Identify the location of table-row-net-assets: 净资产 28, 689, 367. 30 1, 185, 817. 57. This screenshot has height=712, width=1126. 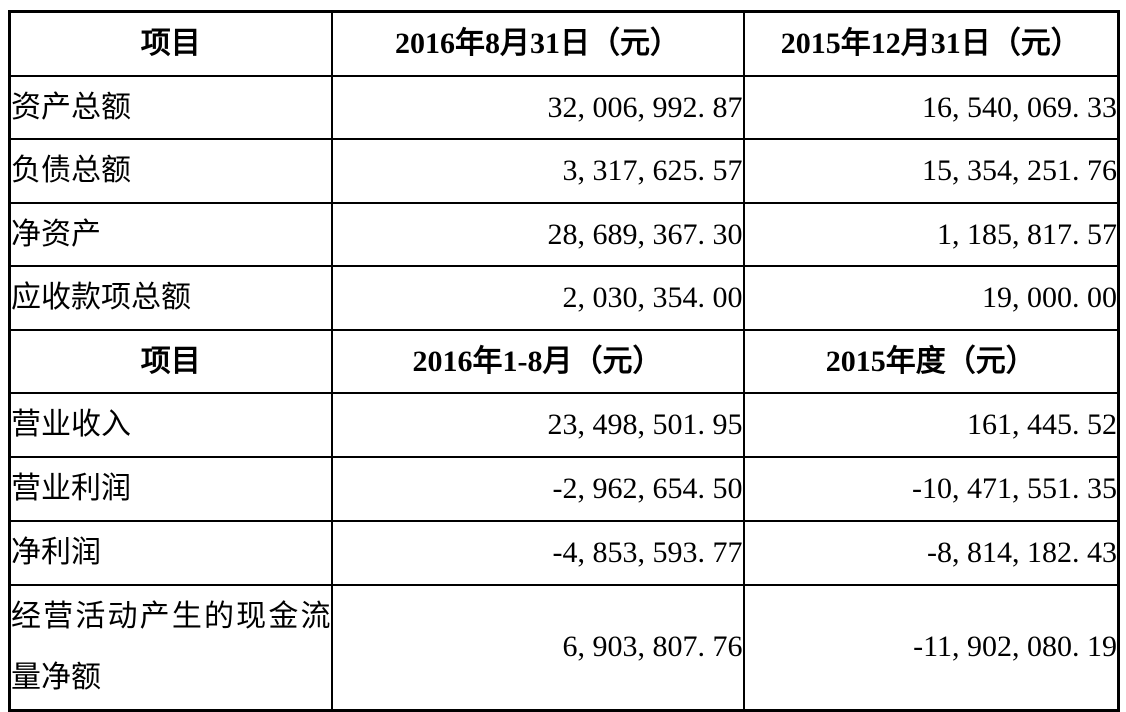
(564, 234).